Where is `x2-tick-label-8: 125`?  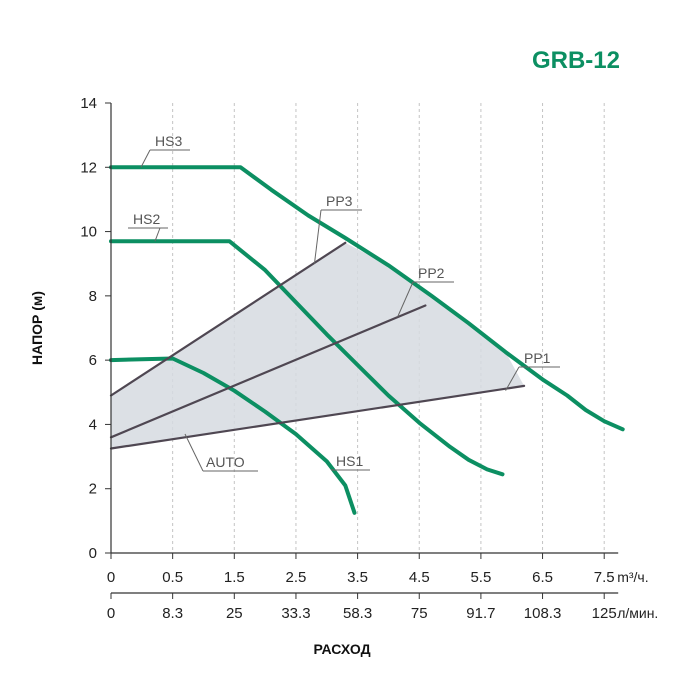
x2-tick-label-8: 125 is located at coordinates (604, 613).